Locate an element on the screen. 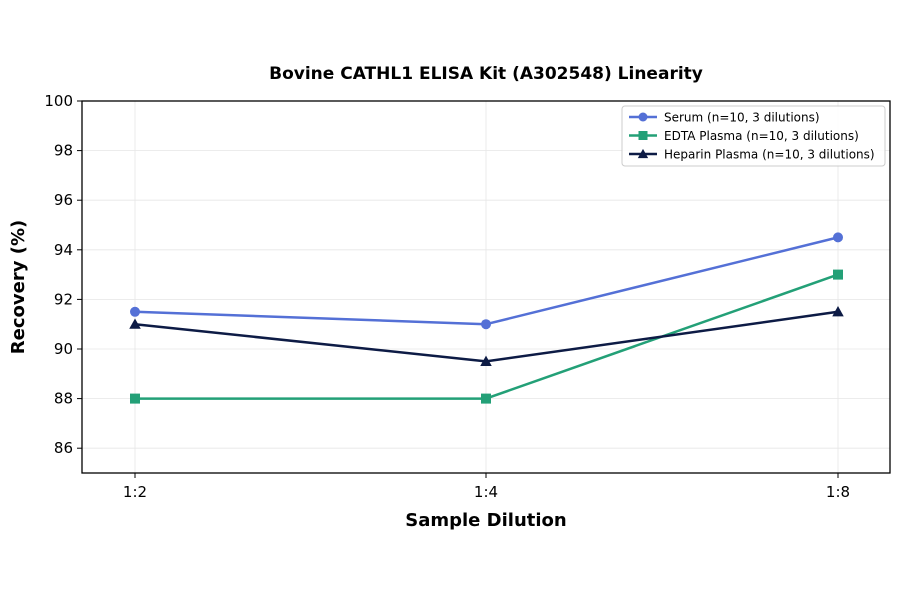  x-axis: 1:2 1:4 1:8 is located at coordinates (486, 487).